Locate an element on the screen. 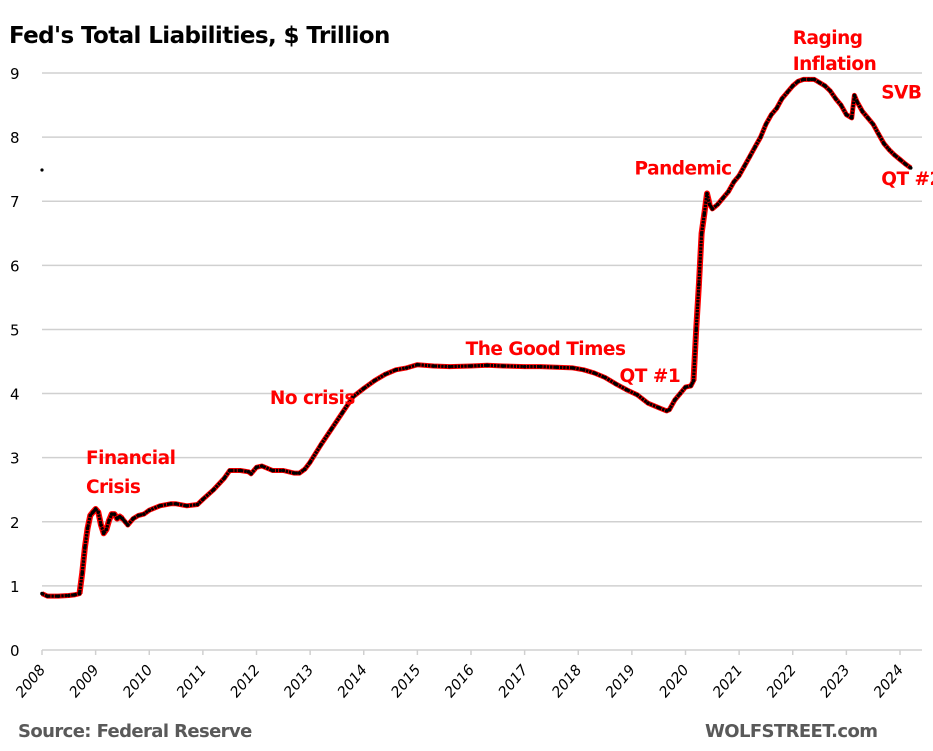 This screenshot has width=933, height=751. x-tick-label: 2016 is located at coordinates (460, 681).